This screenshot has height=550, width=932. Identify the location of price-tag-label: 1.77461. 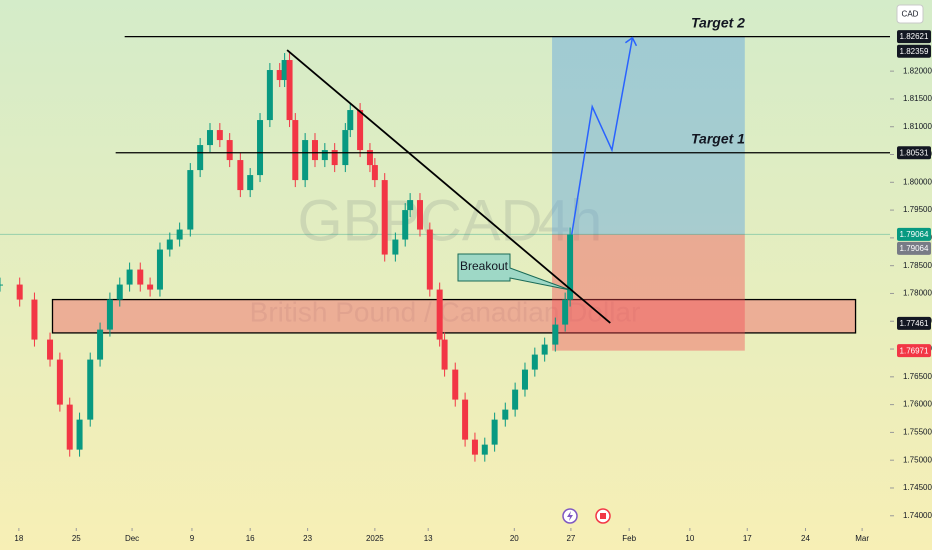
(914, 323).